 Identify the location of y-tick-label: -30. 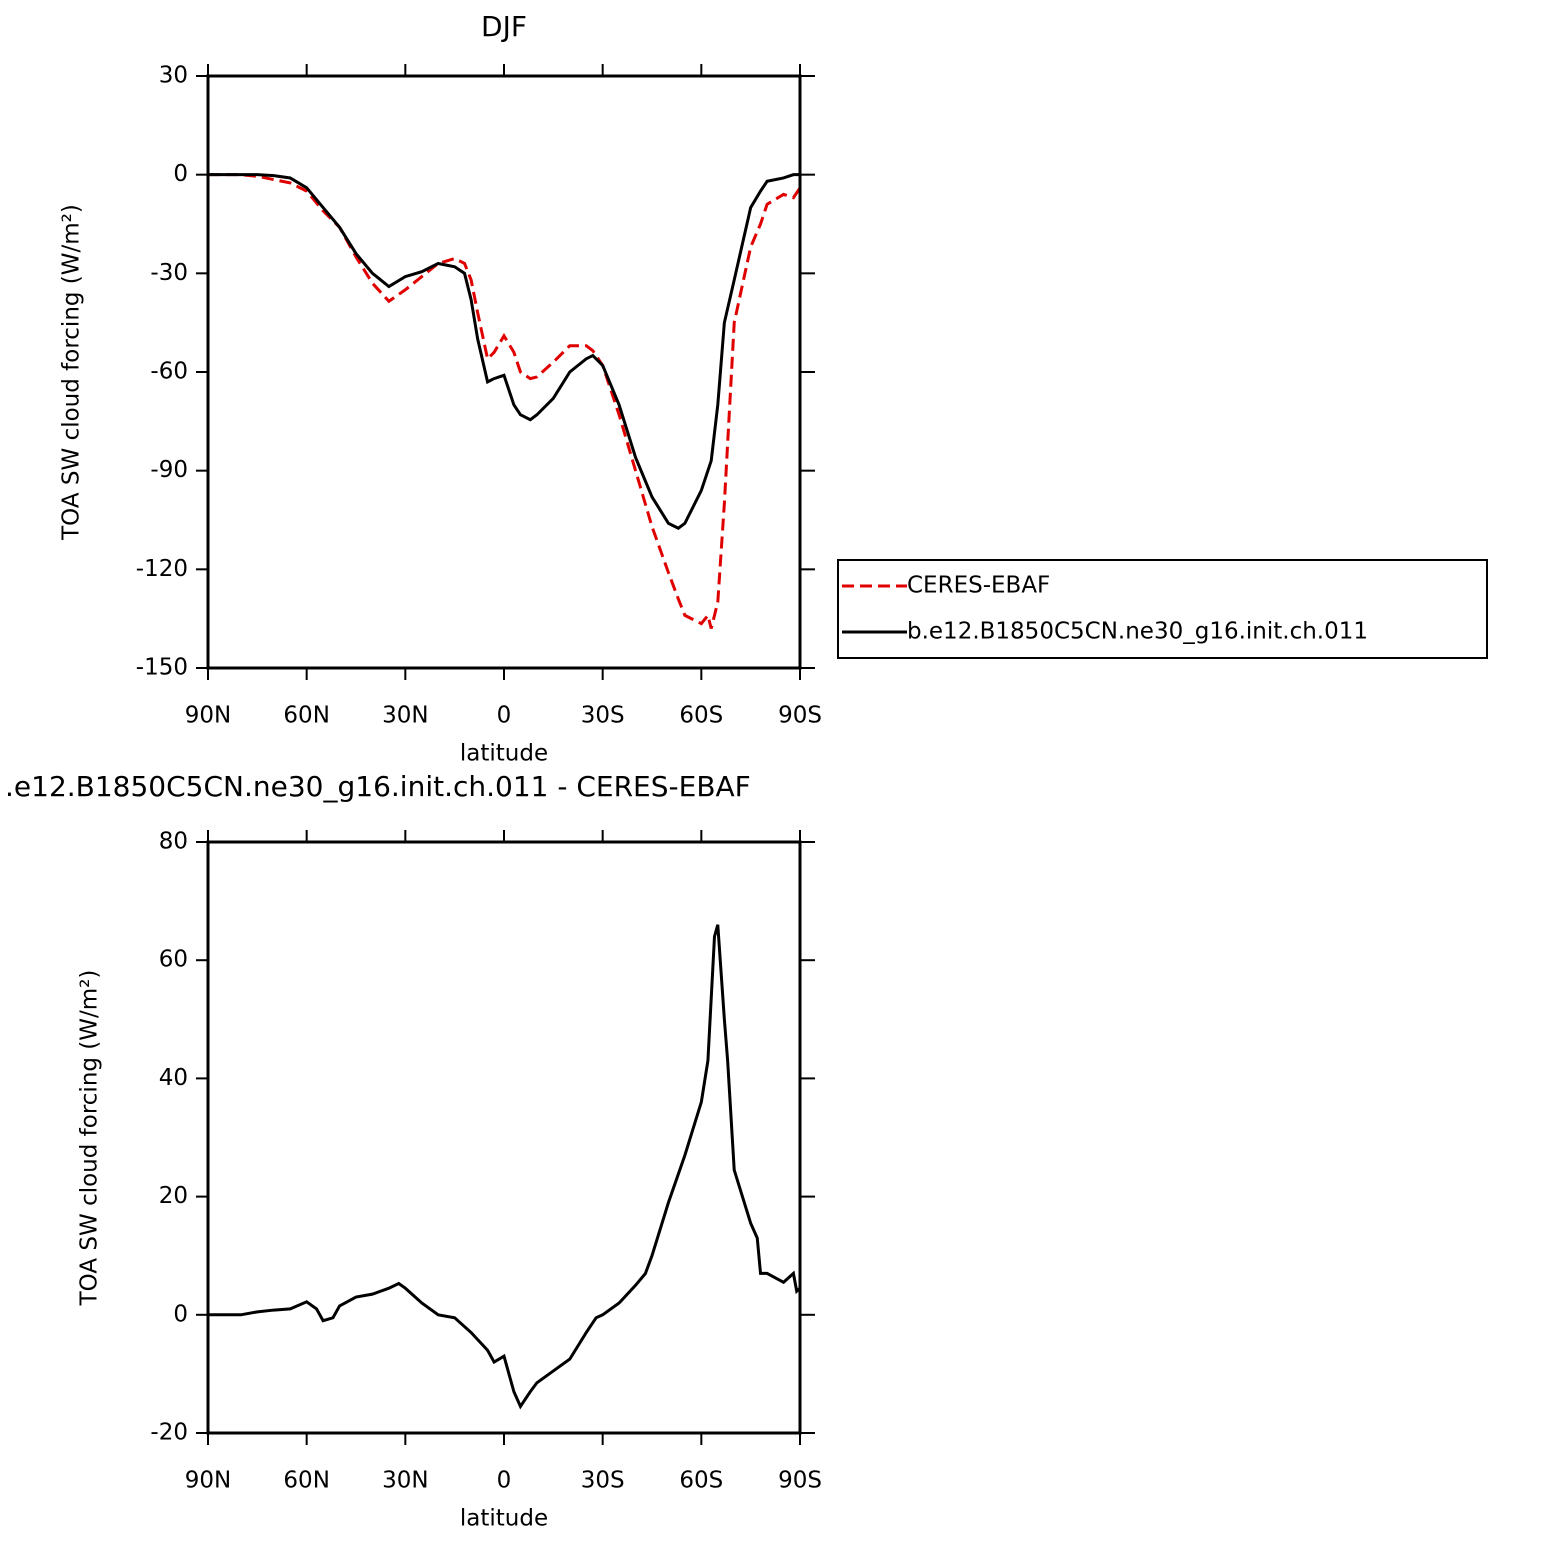
(169, 273).